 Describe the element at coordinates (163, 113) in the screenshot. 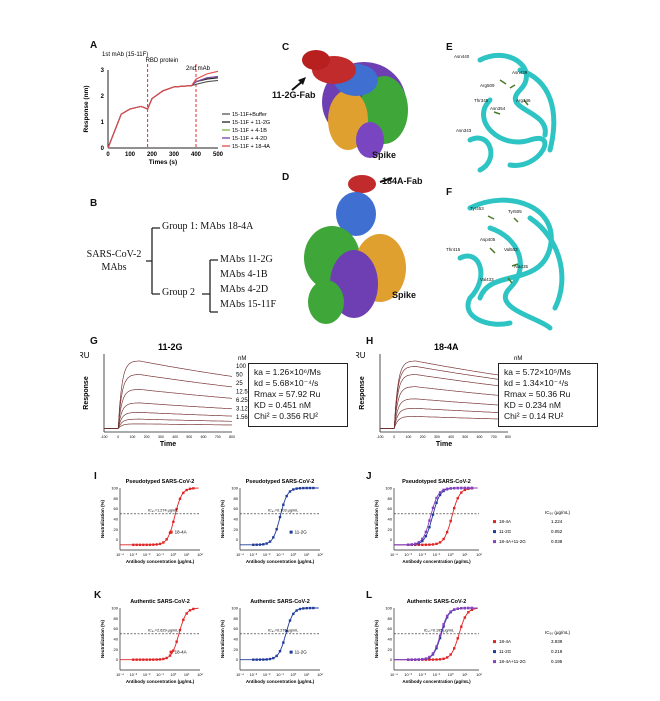

I see `series-line` at that location.